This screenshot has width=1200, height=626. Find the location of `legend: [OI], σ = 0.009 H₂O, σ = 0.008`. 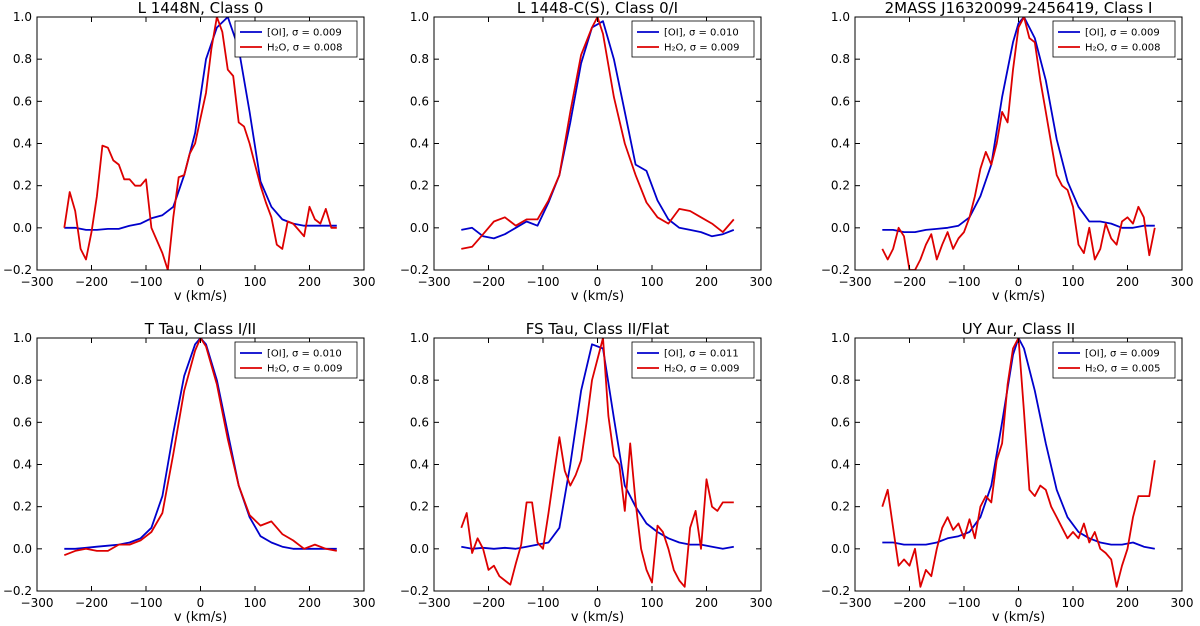

legend: [OI], σ = 0.009 H₂O, σ = 0.008 is located at coordinates (296, 39).